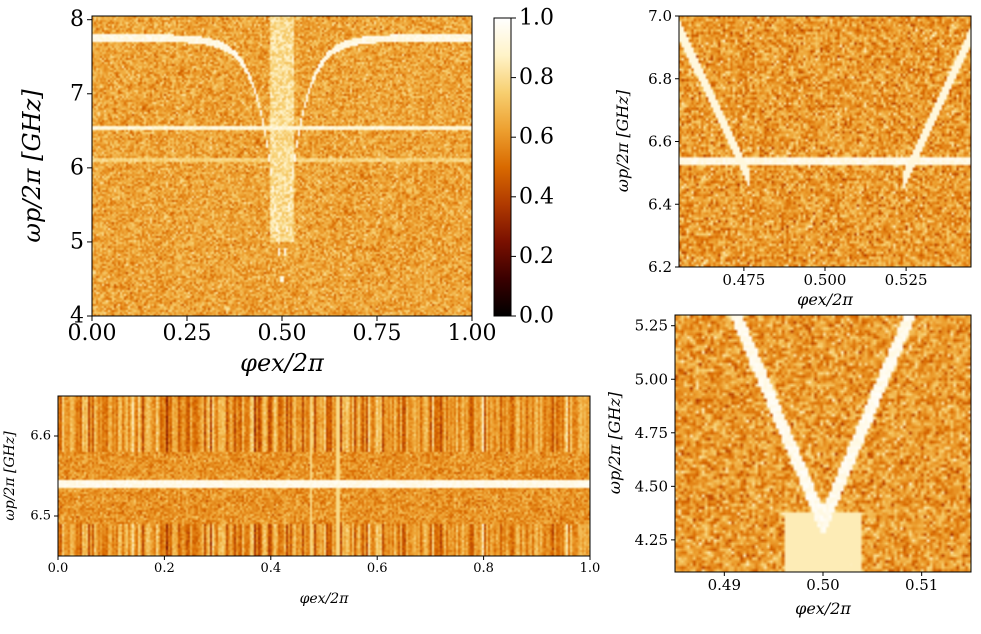 This screenshot has height=634, width=981. What do you see at coordinates (536, 18) in the screenshot?
I see `colorbar-tick-label: 1.0` at bounding box center [536, 18].